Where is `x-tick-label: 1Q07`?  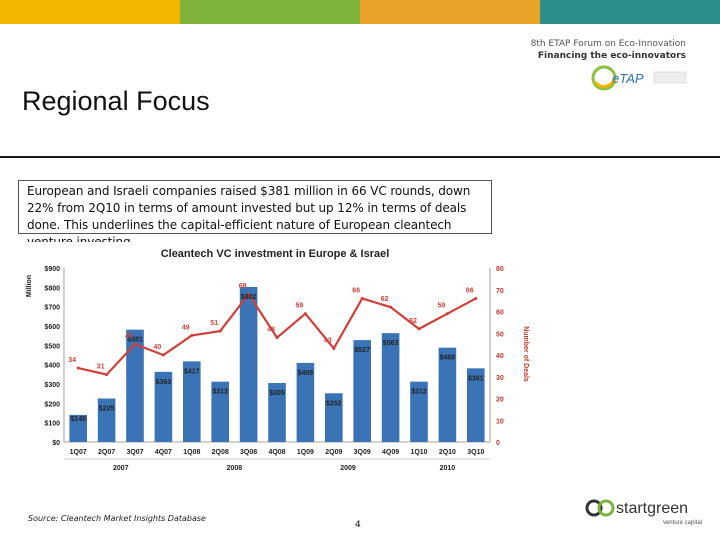 x-tick-label: 1Q07 is located at coordinates (78, 452).